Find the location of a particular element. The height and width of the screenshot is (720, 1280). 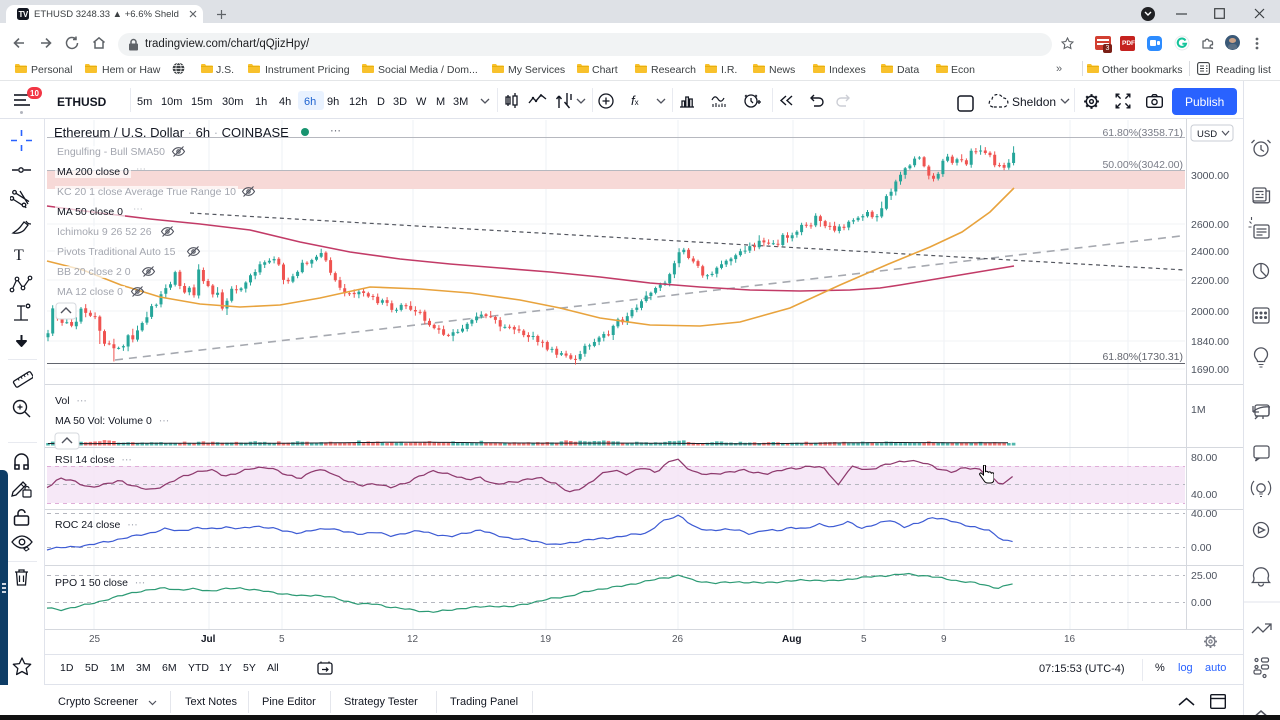

svg-text: 3000.00 is located at coordinates (1210, 176).